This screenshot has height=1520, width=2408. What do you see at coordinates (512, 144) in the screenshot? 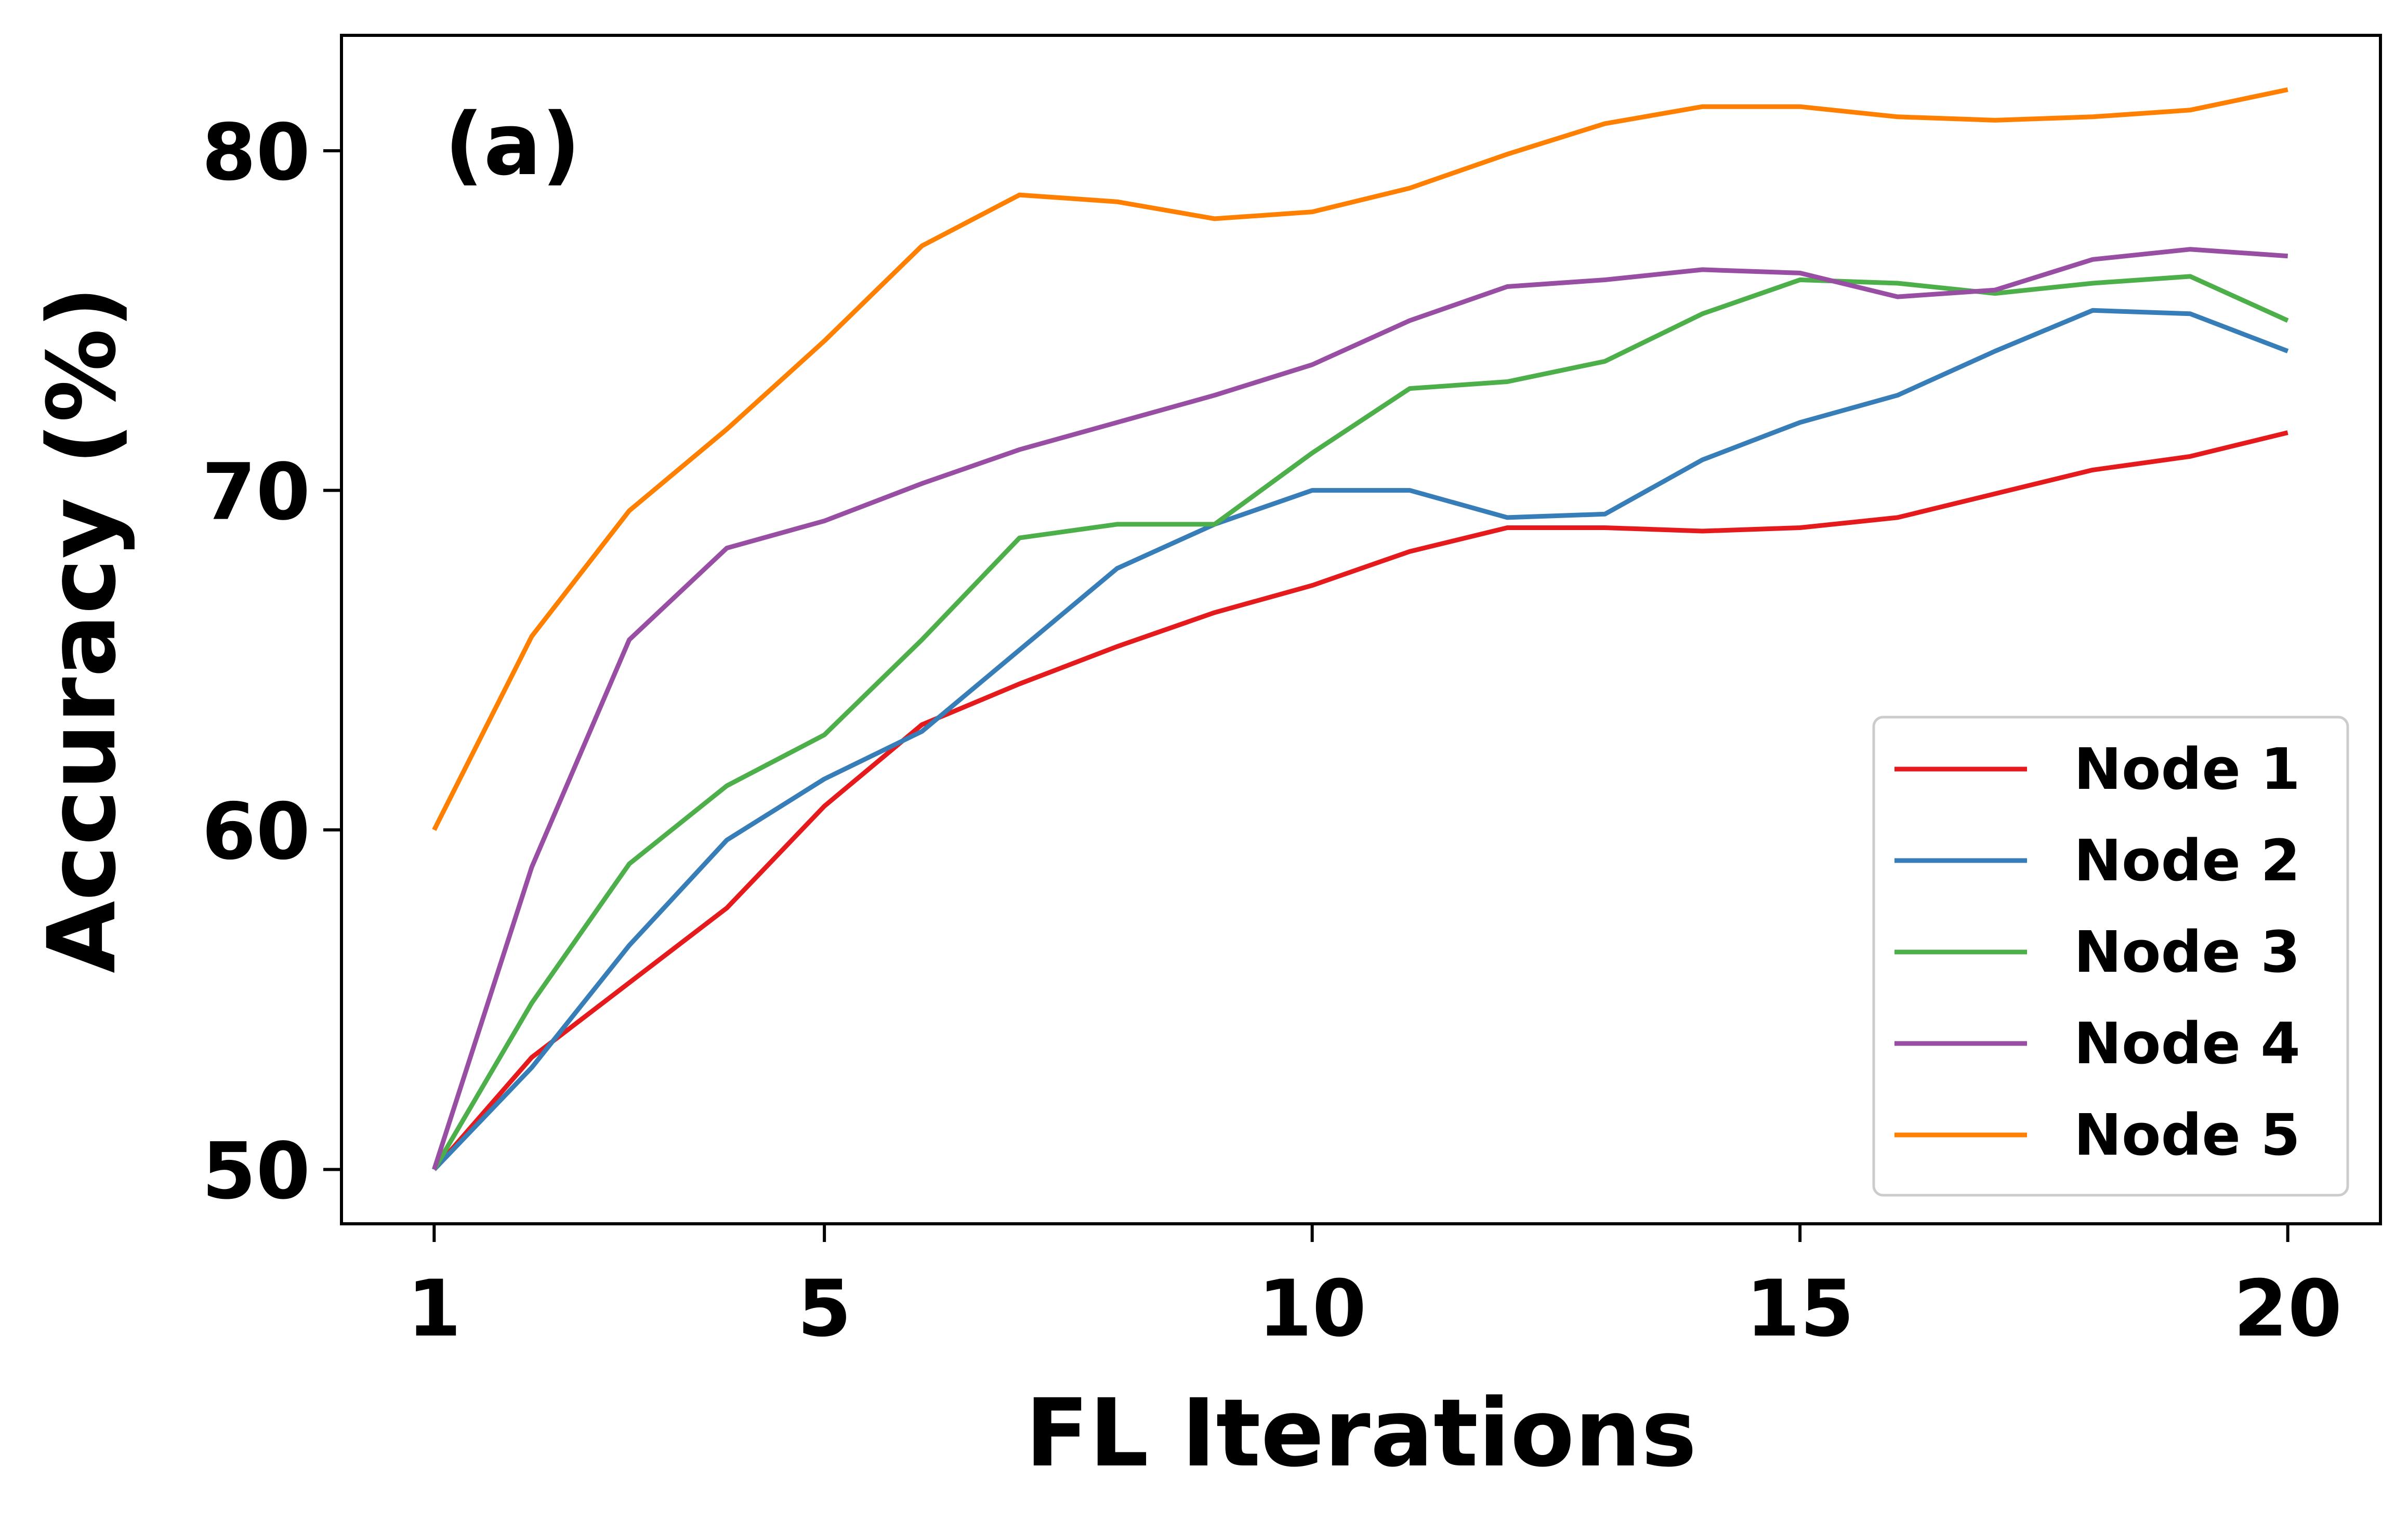
I see `panel-label: (a)` at bounding box center [512, 144].